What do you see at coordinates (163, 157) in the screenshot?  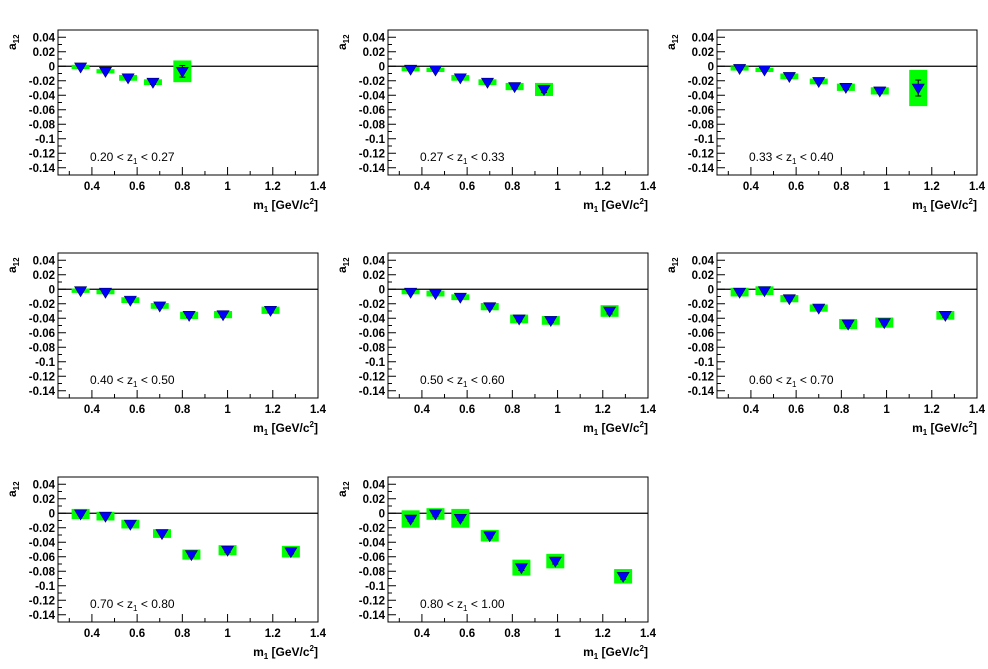 I see `bin-high: 0.27` at bounding box center [163, 157].